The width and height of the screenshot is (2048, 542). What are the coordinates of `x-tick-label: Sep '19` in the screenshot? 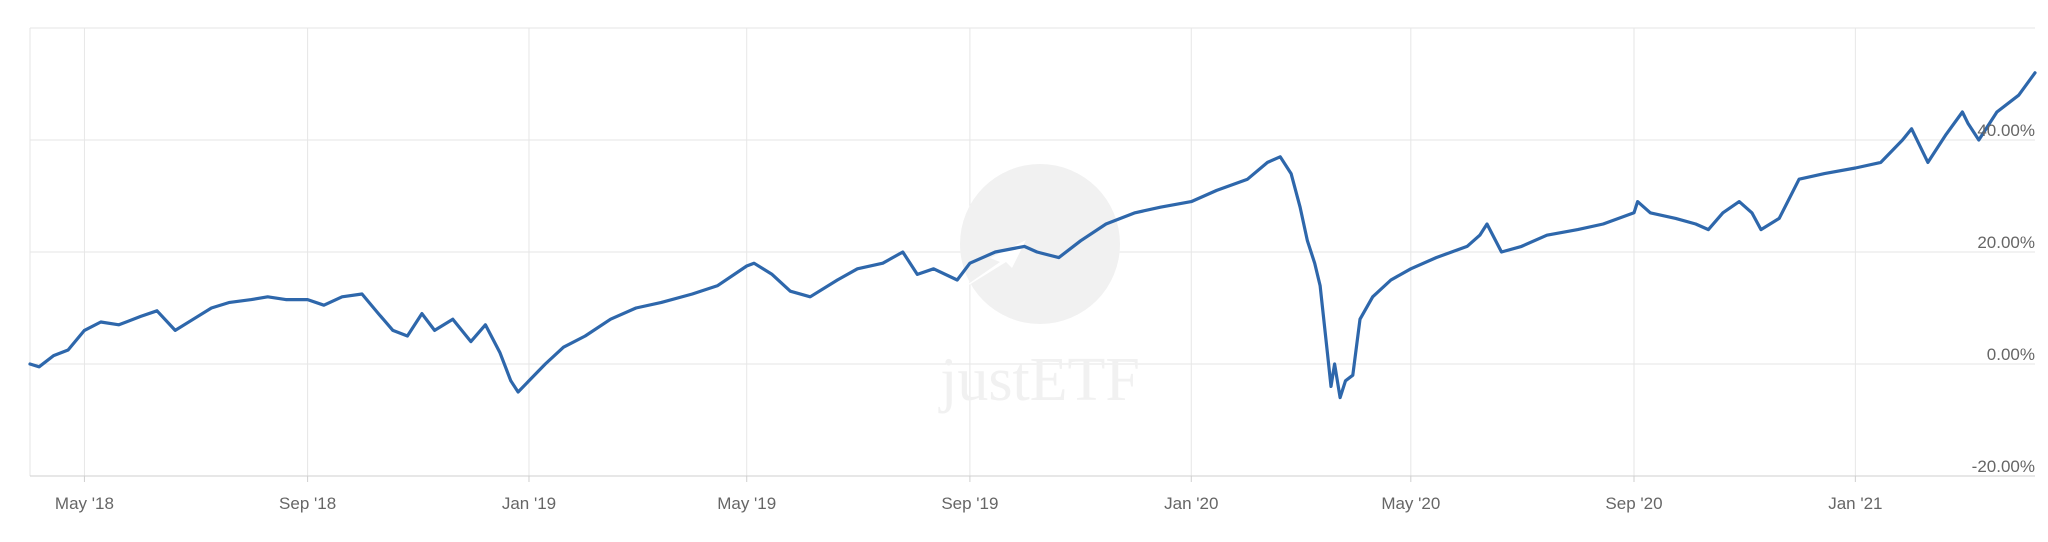 It's located at (969, 503).